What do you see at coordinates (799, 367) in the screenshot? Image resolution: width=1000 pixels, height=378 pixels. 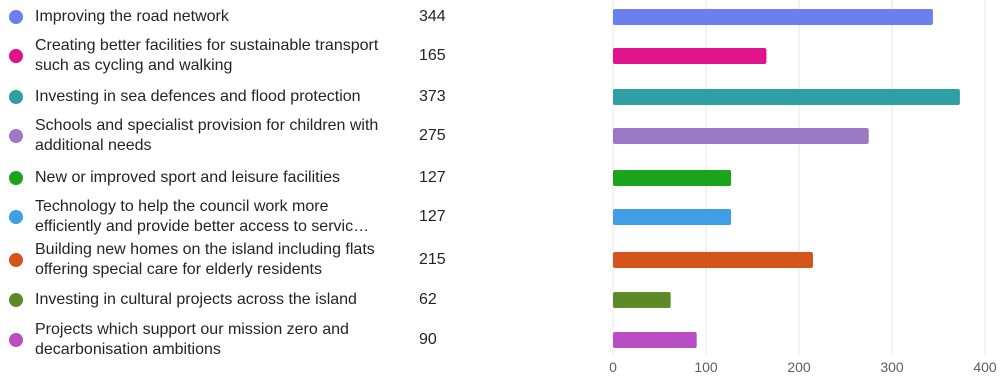 I see `x-tick-label: 200` at bounding box center [799, 367].